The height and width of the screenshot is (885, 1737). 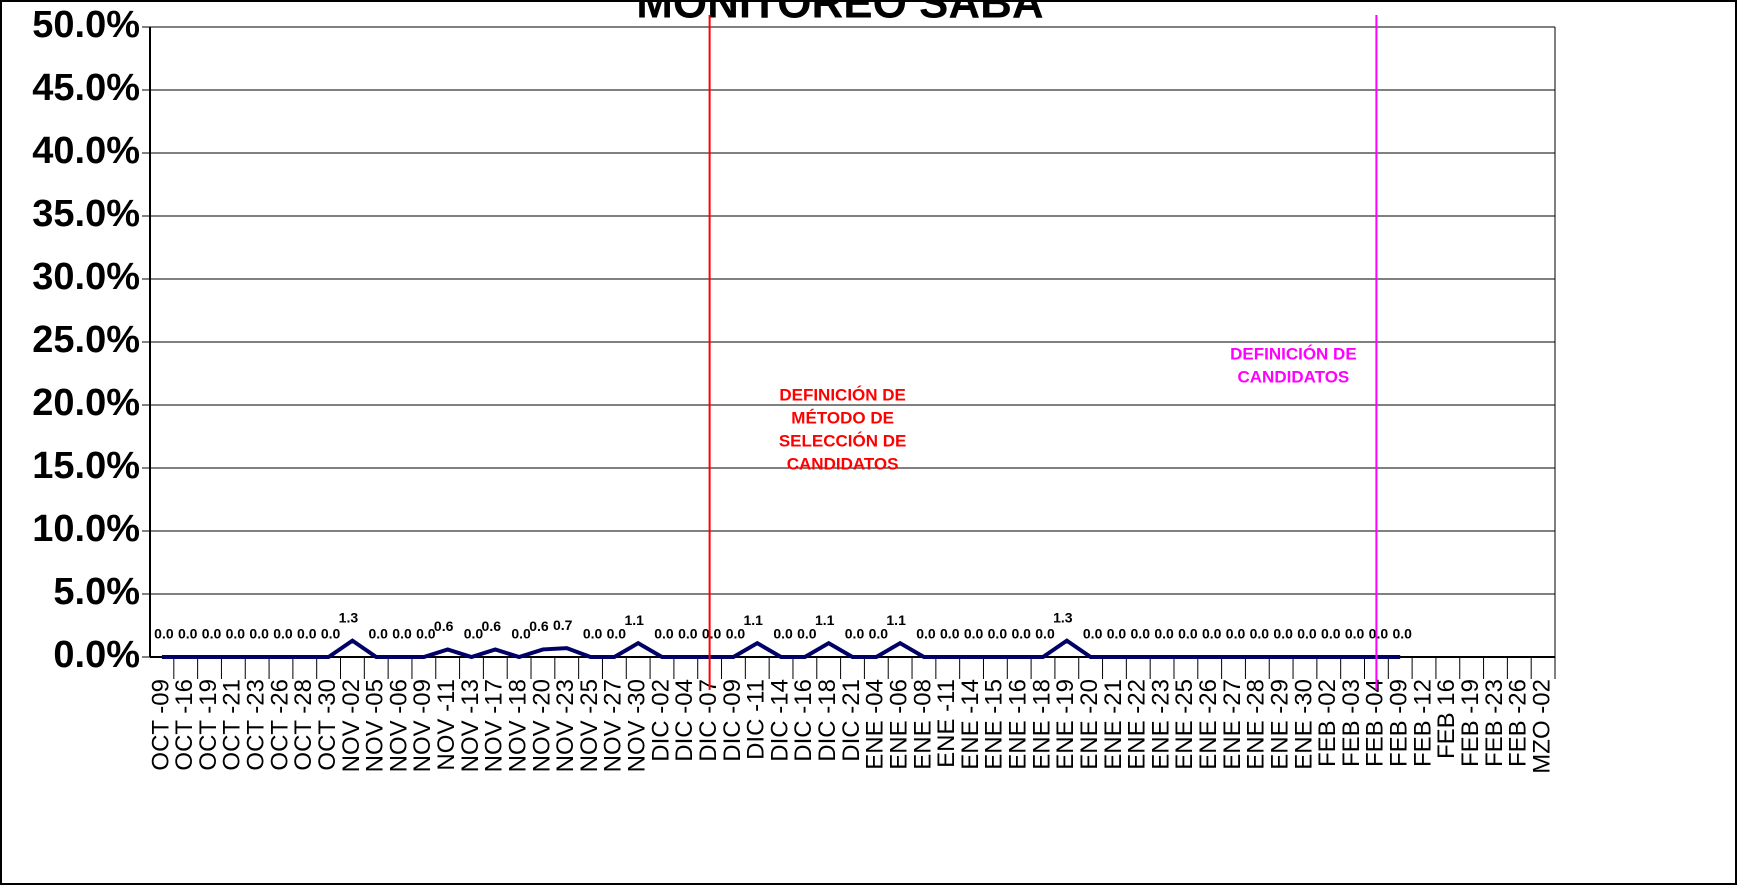 What do you see at coordinates (1184, 724) in the screenshot?
I see `x-tick-label: ENE -25` at bounding box center [1184, 724].